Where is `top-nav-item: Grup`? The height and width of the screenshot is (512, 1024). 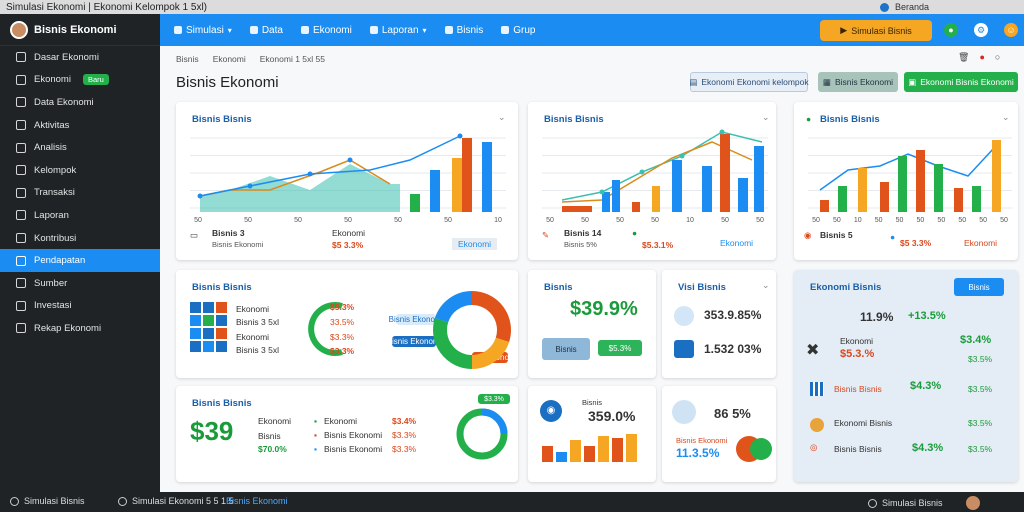 top-nav-item: Grup is located at coordinates (518, 30).